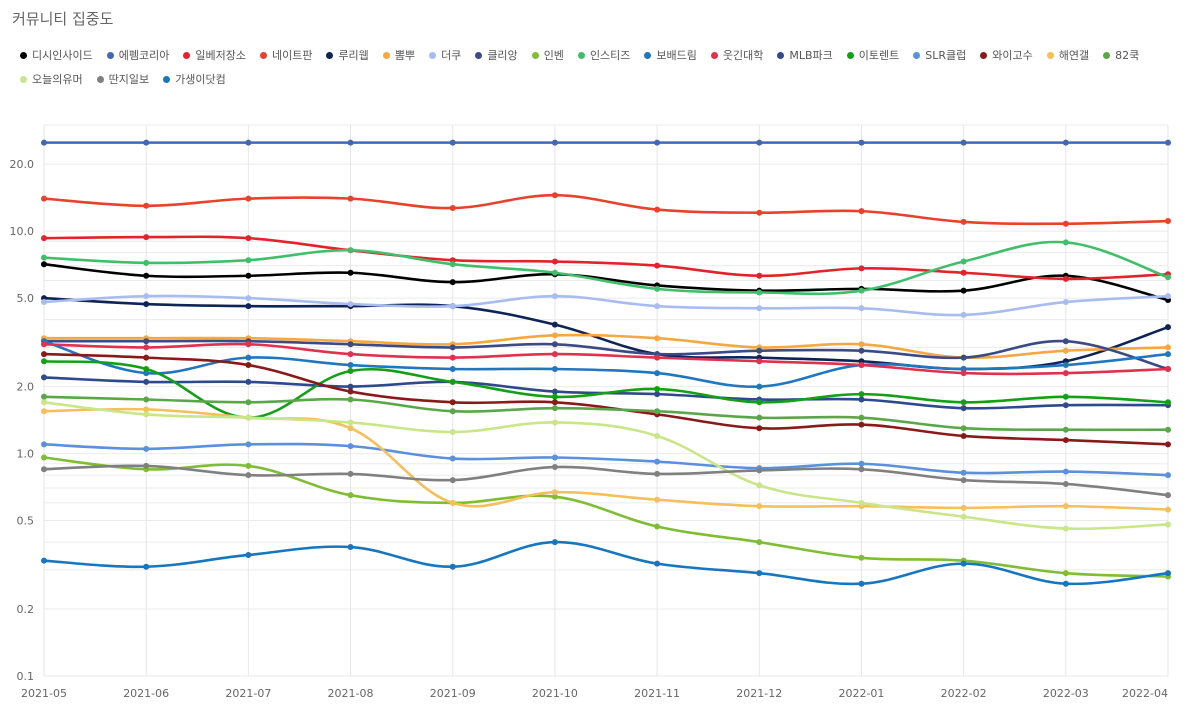 The height and width of the screenshot is (715, 1200). Describe the element at coordinates (56, 55) in the screenshot. I see `legend-item: 디시인사이드` at that location.